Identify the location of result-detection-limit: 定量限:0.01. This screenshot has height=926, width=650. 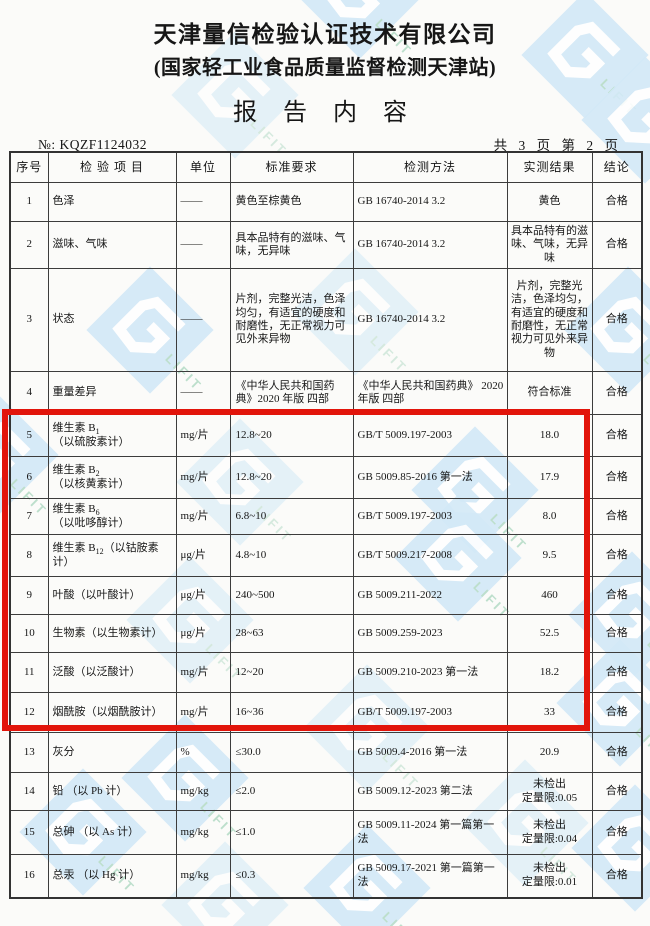
(549, 881).